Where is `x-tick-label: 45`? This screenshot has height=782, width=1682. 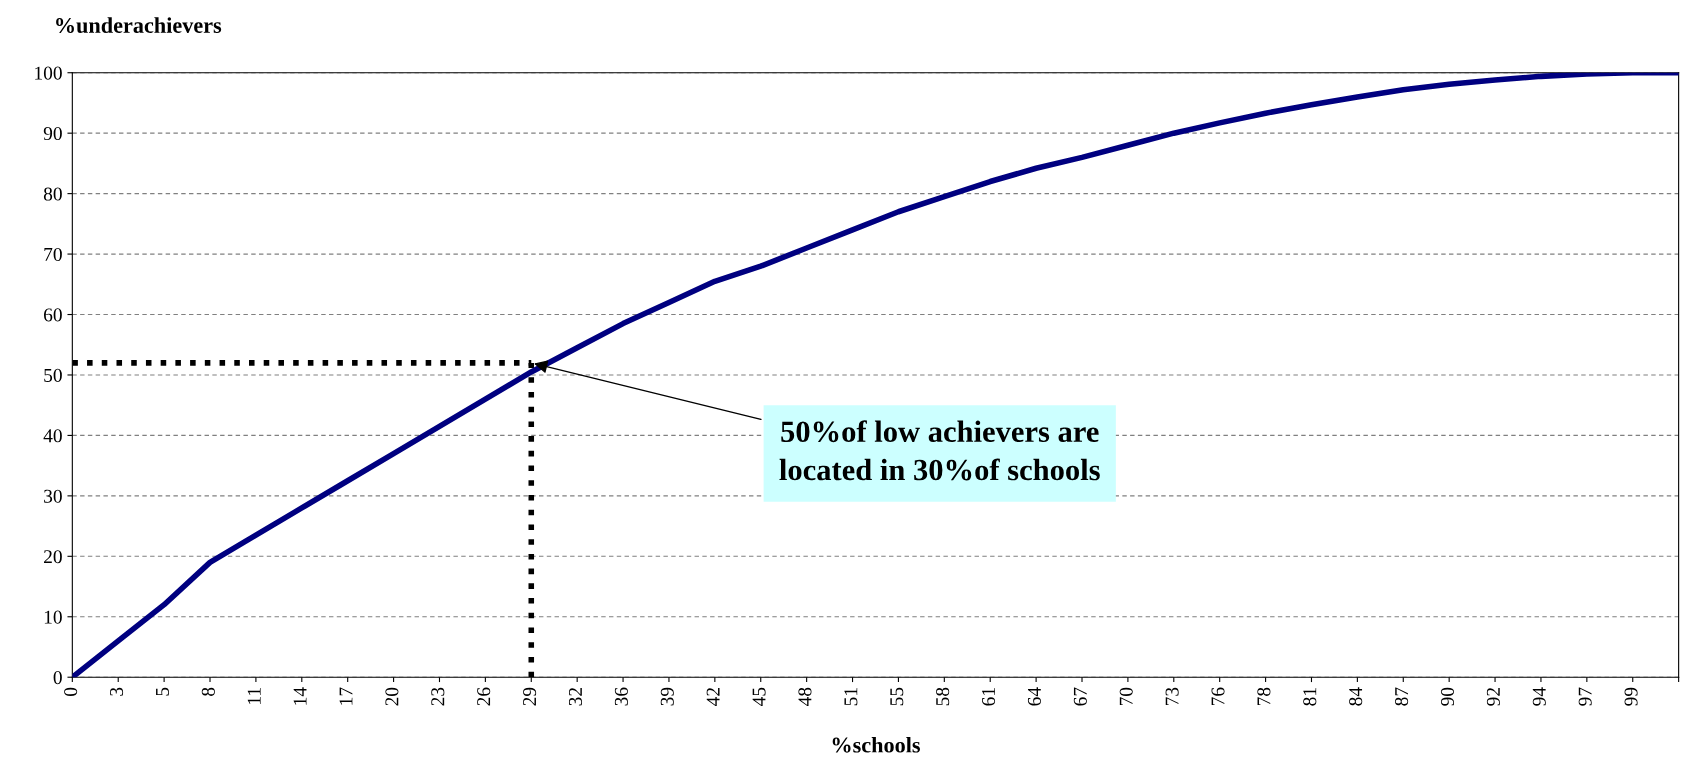 x-tick-label: 45 is located at coordinates (759, 696).